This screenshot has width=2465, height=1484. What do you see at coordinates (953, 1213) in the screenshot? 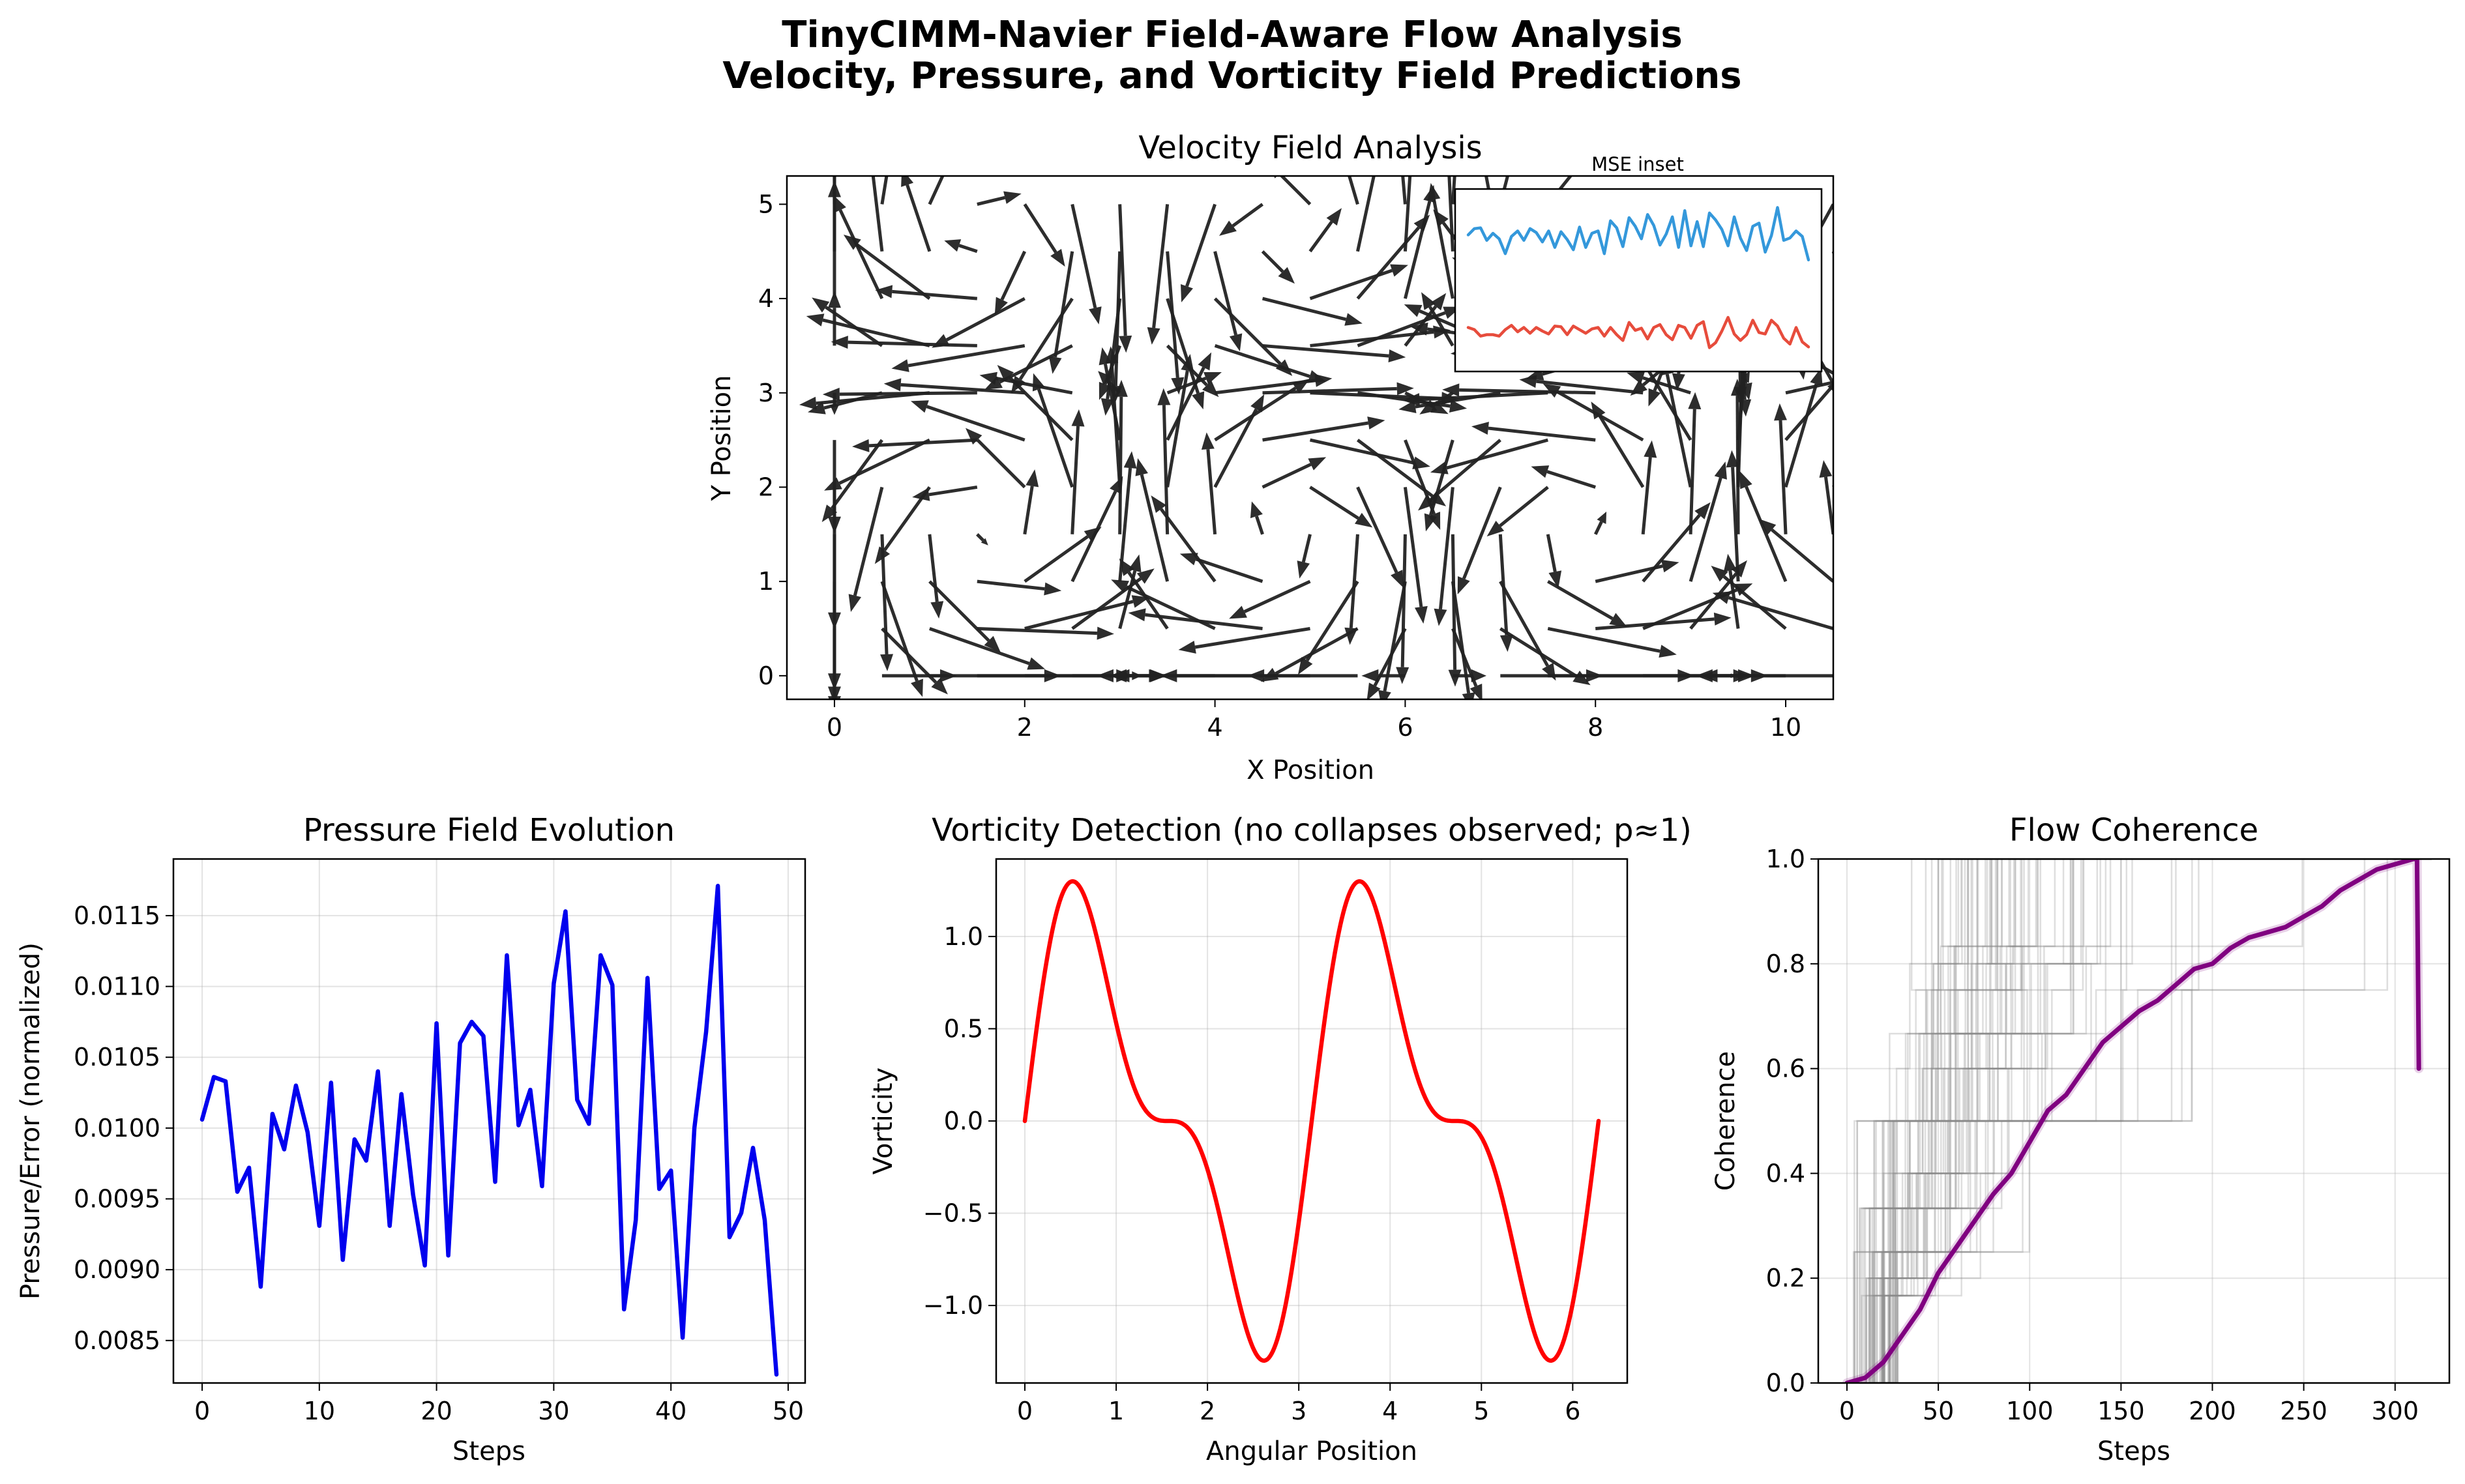
I see `y-tick-label: −0.5` at bounding box center [953, 1213].